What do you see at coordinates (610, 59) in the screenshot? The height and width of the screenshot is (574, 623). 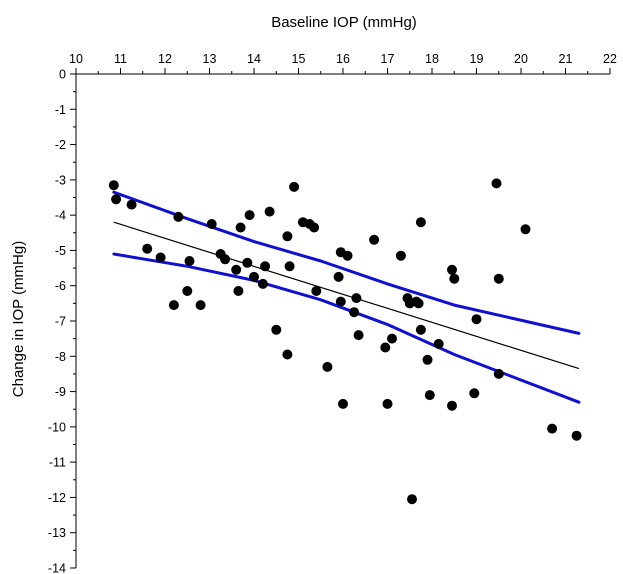 I see `x-tick-label: 22` at bounding box center [610, 59].